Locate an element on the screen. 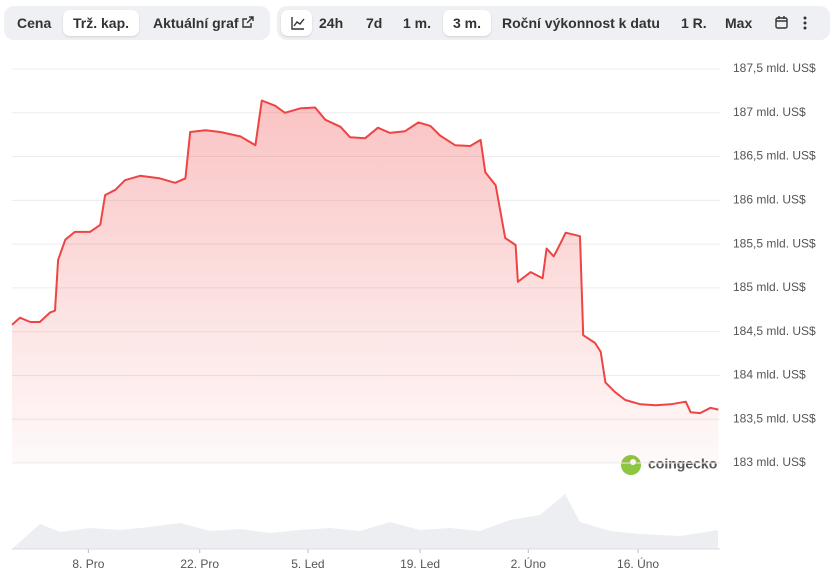  x-tick-label: 22. Pro is located at coordinates (199, 564).